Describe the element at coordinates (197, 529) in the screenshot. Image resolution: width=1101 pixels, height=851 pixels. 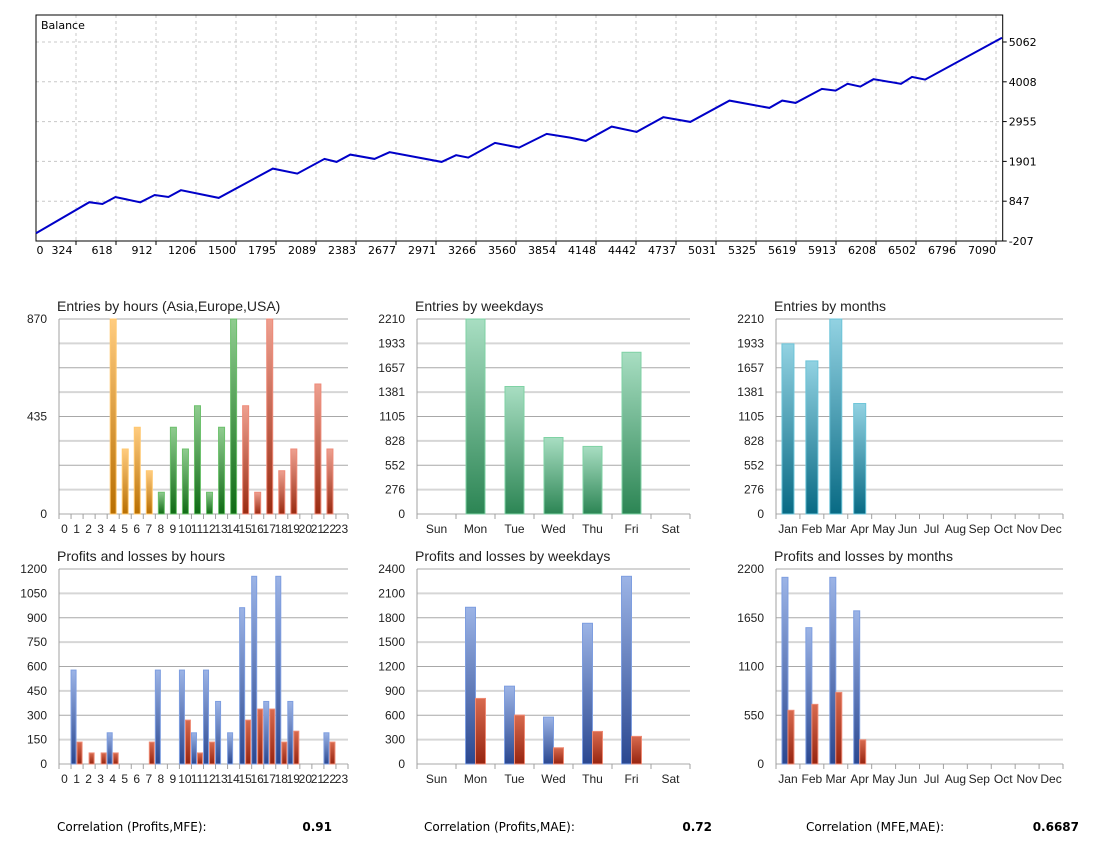
I see `x-tick-label: 11` at that location.